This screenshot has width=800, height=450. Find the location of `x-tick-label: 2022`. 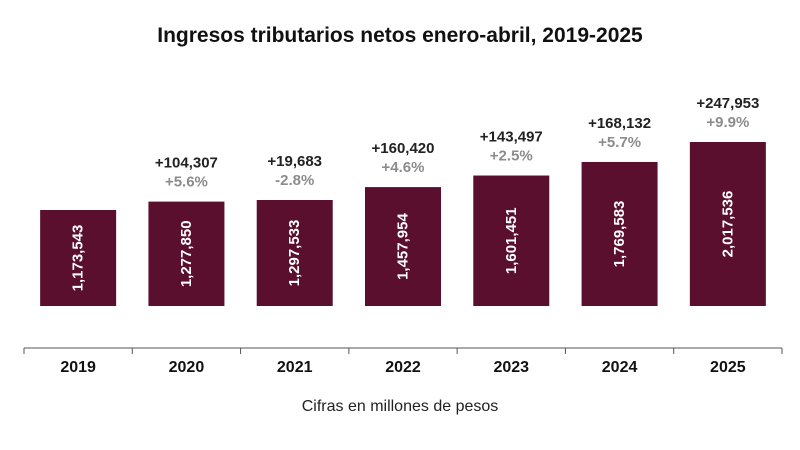

x-tick-label: 2022 is located at coordinates (403, 367).